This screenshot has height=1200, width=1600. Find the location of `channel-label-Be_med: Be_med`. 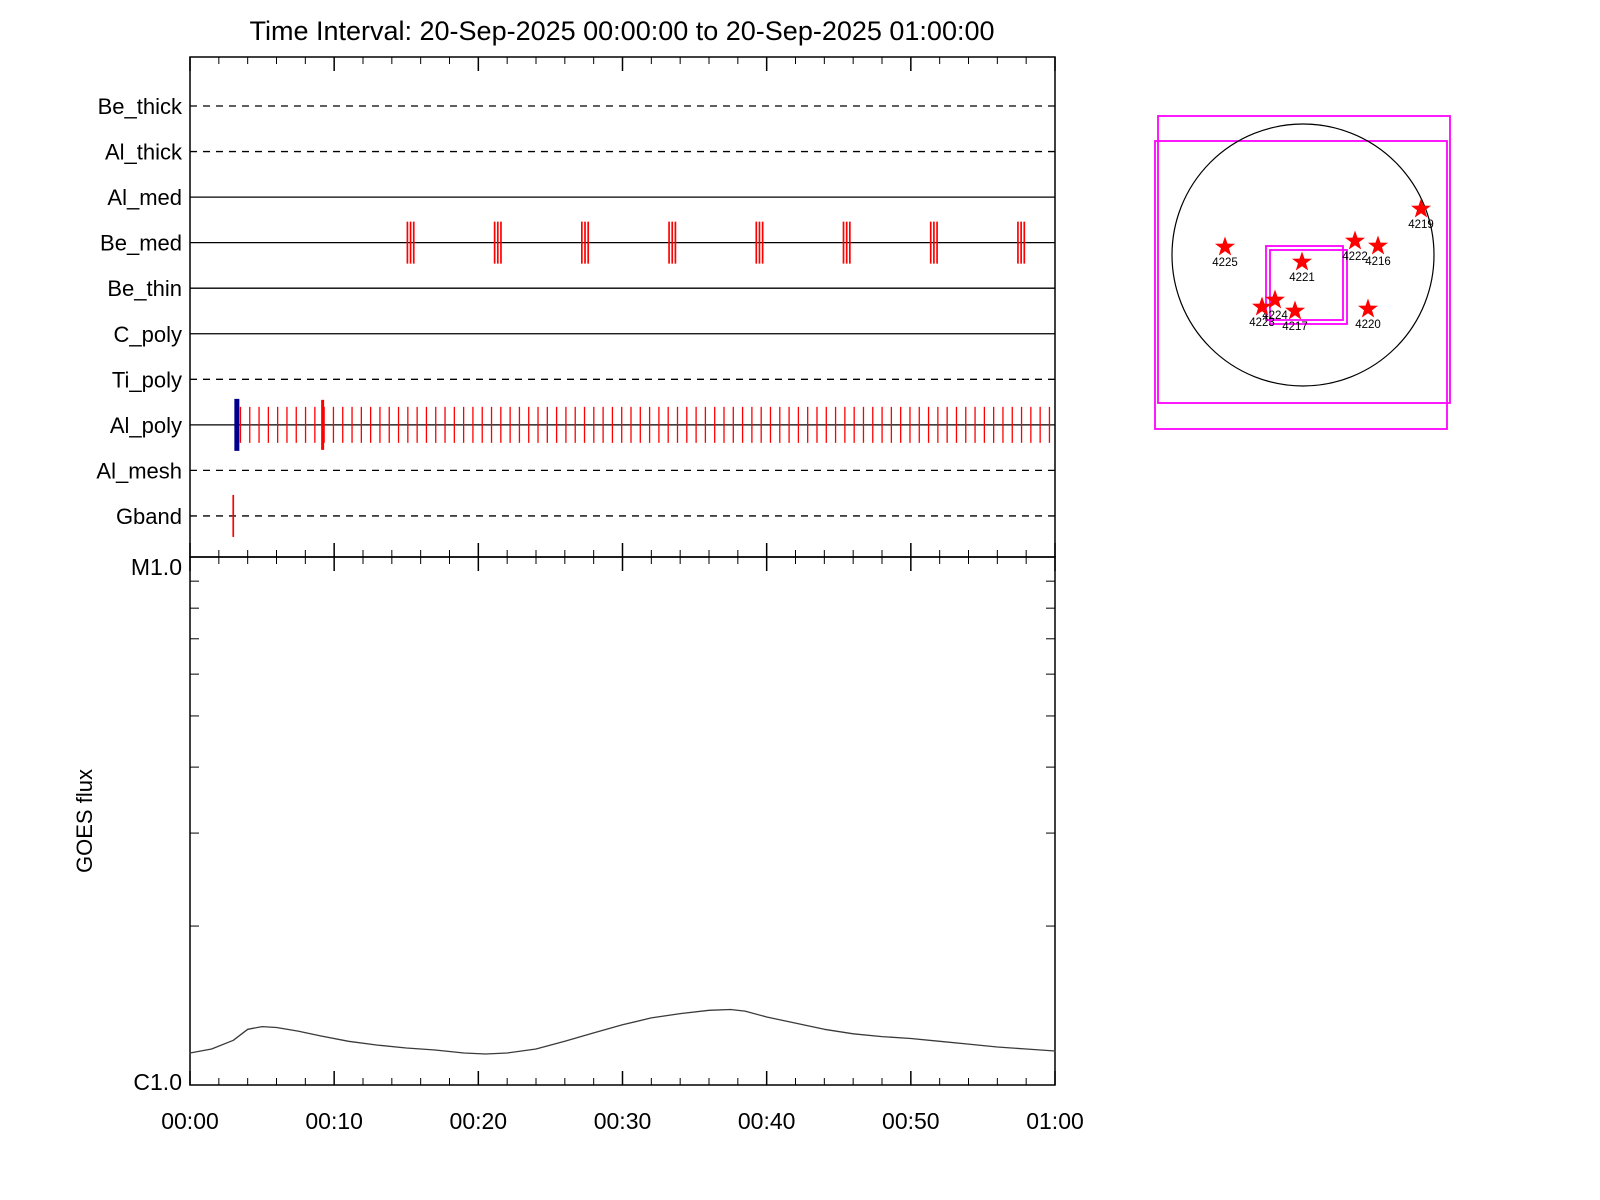

channel-label-Be_med: Be_med is located at coordinates (141, 243).